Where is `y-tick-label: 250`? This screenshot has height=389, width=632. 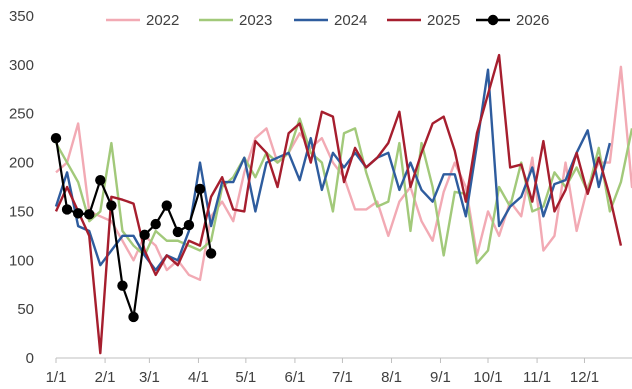
y-tick-label: 250 is located at coordinates (21, 114).